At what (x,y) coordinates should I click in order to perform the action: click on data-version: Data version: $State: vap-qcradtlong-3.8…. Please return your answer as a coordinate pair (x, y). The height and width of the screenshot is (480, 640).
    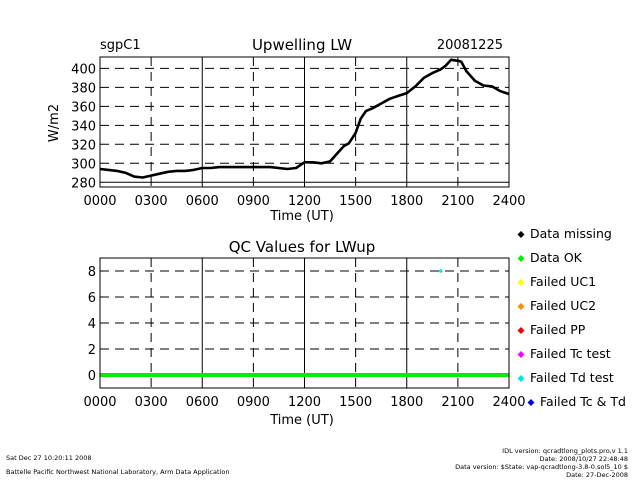
    Looking at the image, I should click on (541, 467).